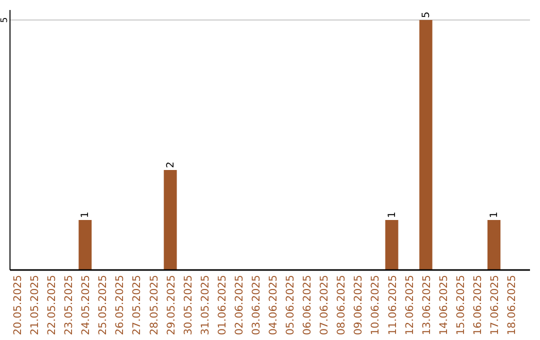  Describe the element at coordinates (52, 305) in the screenshot. I see `x-tick-label: 22.05.2025` at that location.